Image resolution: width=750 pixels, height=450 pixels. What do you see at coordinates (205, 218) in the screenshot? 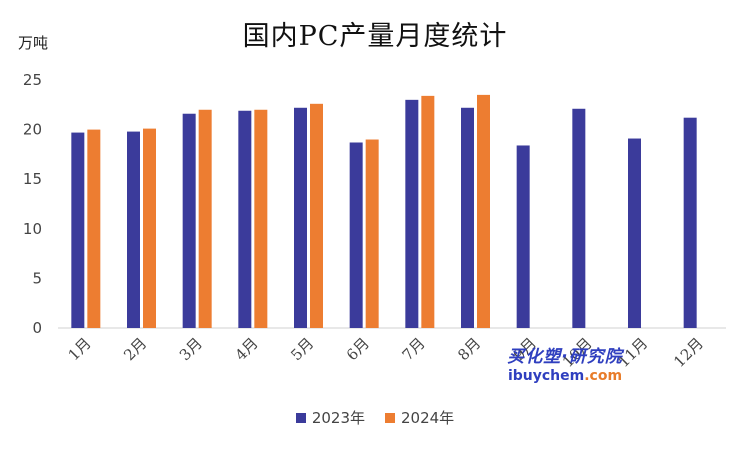
I see `bar-2024年-3月` at bounding box center [205, 218].